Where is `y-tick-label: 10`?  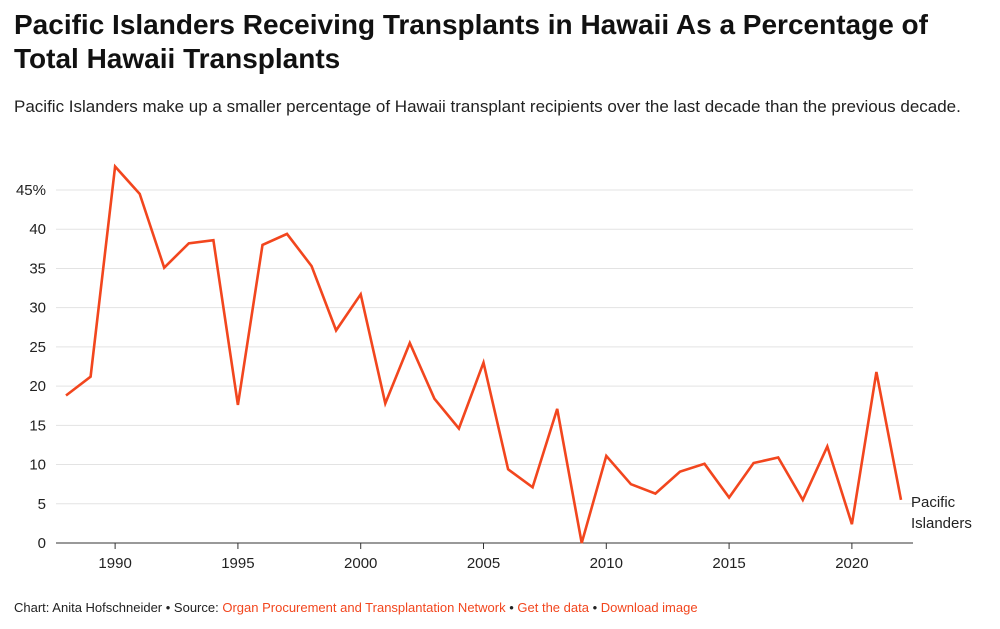 y-tick-label: 10 is located at coordinates (37, 465).